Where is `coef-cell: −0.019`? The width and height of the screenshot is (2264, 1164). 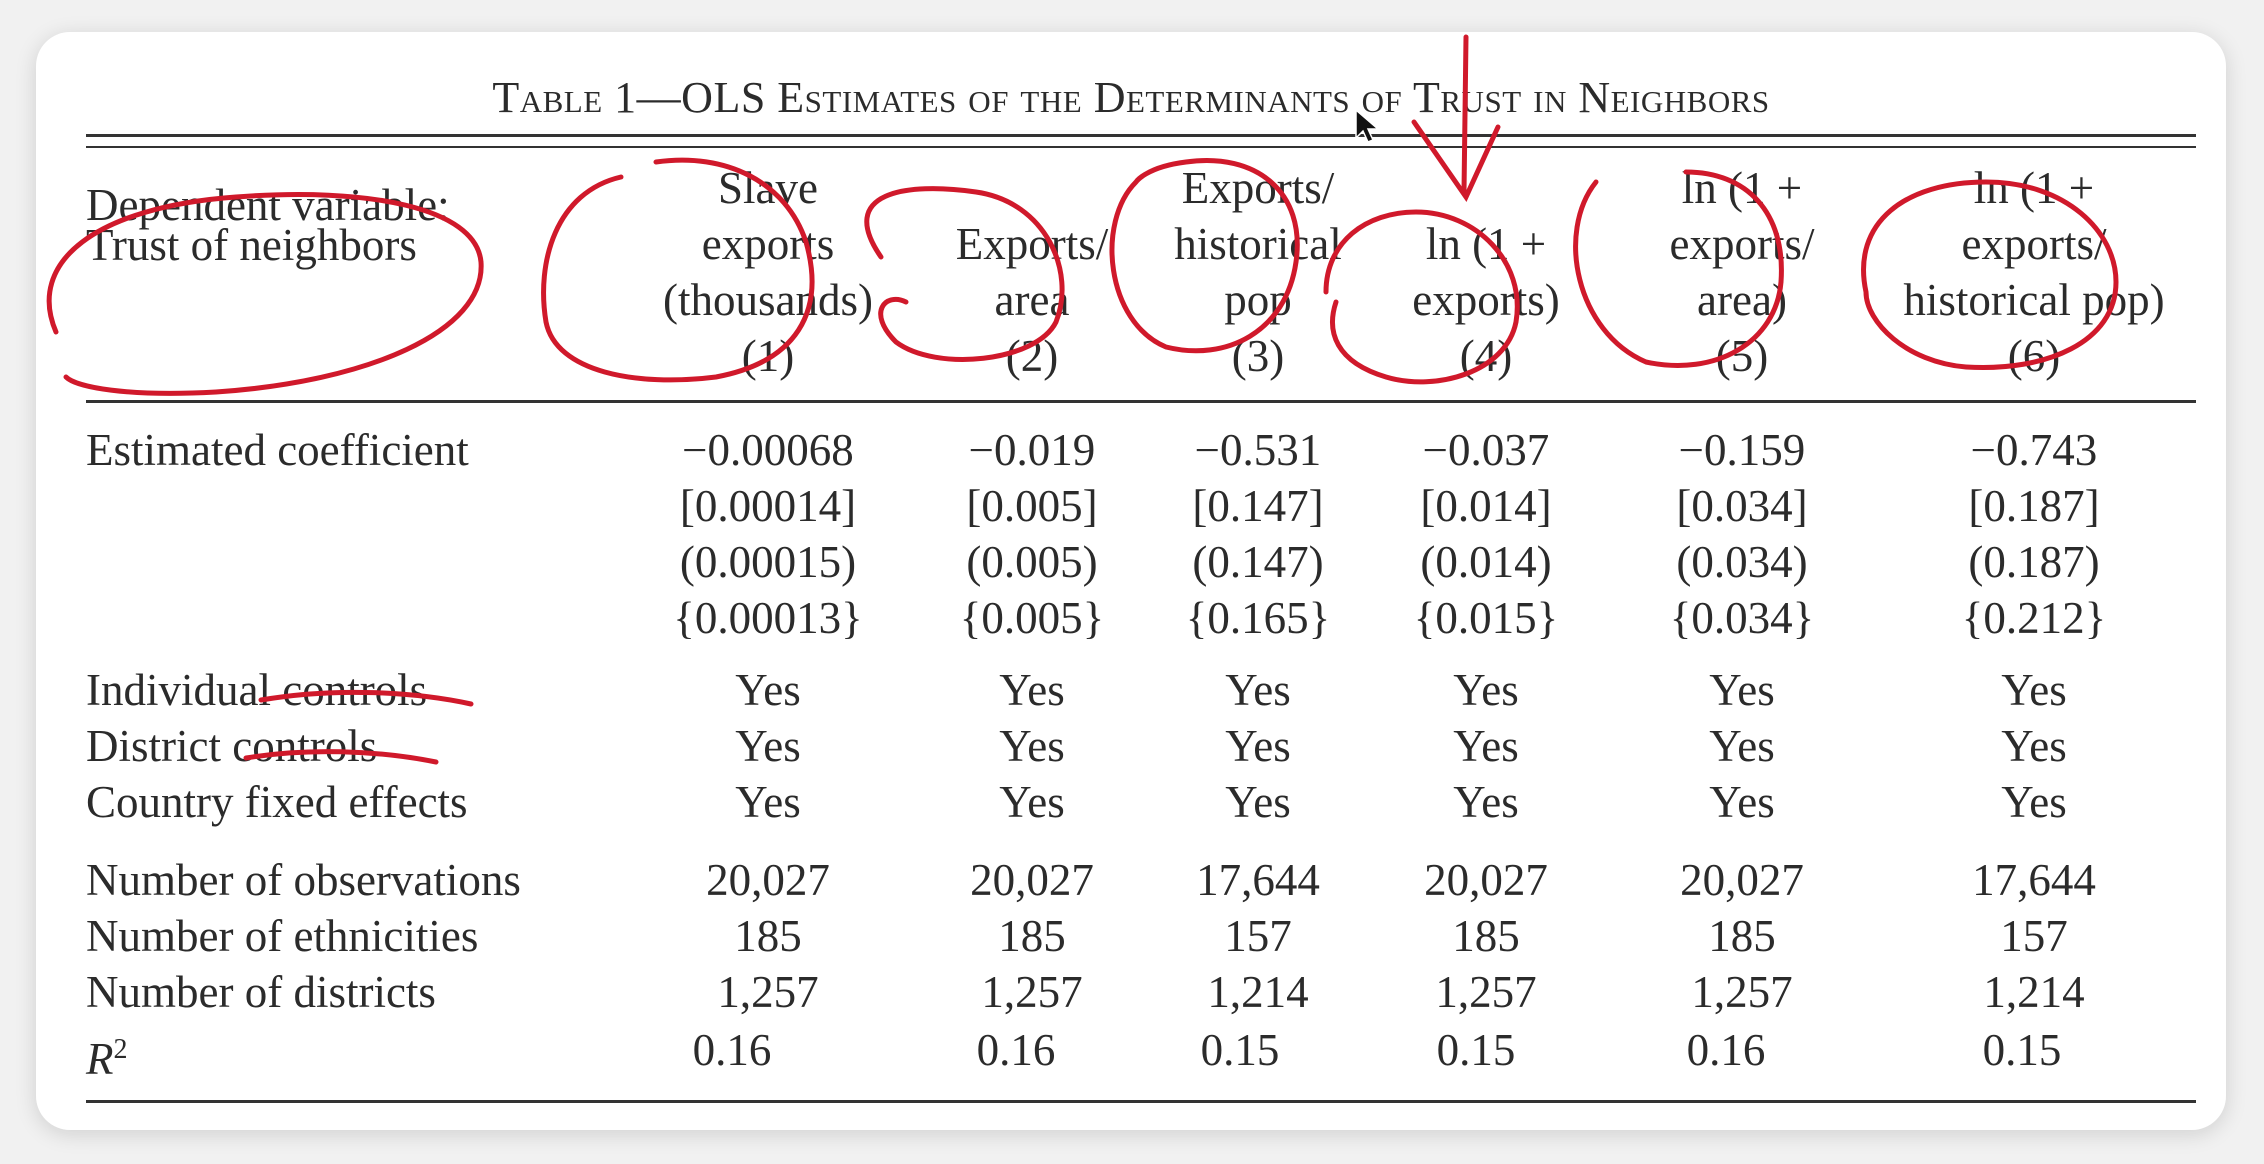 coef-cell: −0.019 is located at coordinates (1032, 450).